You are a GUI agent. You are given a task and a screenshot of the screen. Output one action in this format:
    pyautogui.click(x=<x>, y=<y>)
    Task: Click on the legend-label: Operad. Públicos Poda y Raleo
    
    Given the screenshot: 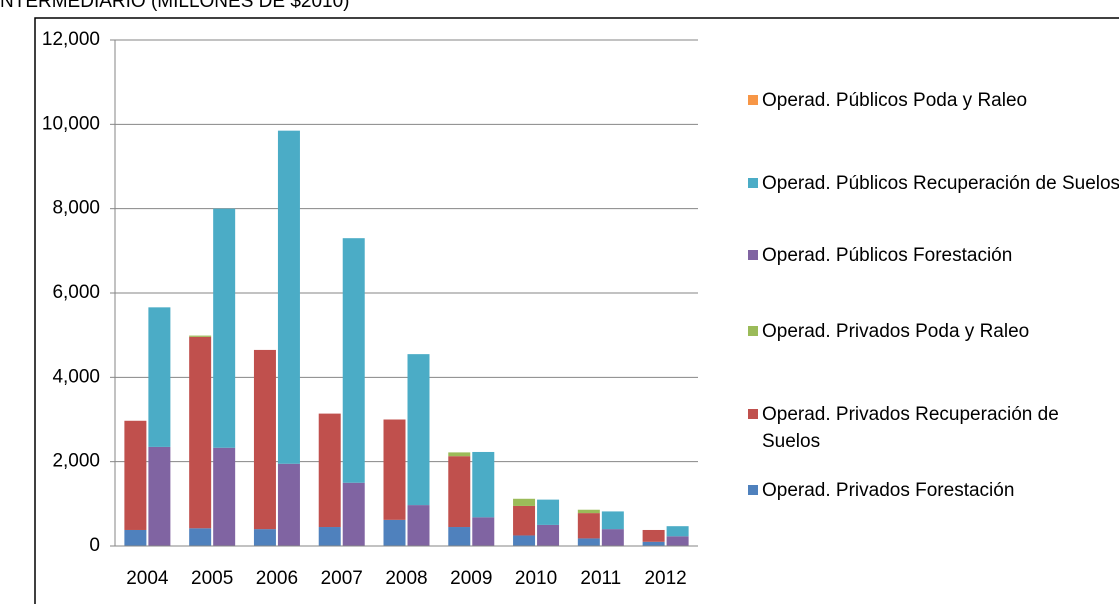 What is the action you would take?
    pyautogui.click(x=895, y=100)
    